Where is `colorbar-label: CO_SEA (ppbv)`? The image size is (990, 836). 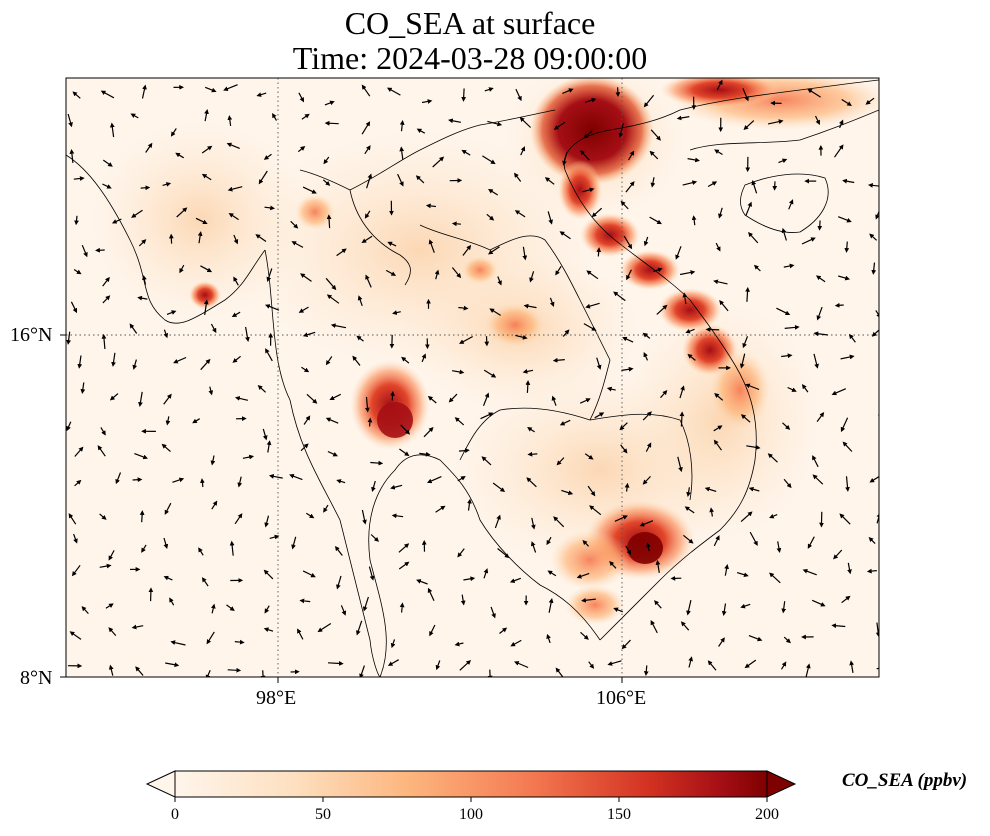
colorbar-label: CO_SEA (ppbv) is located at coordinates (905, 780).